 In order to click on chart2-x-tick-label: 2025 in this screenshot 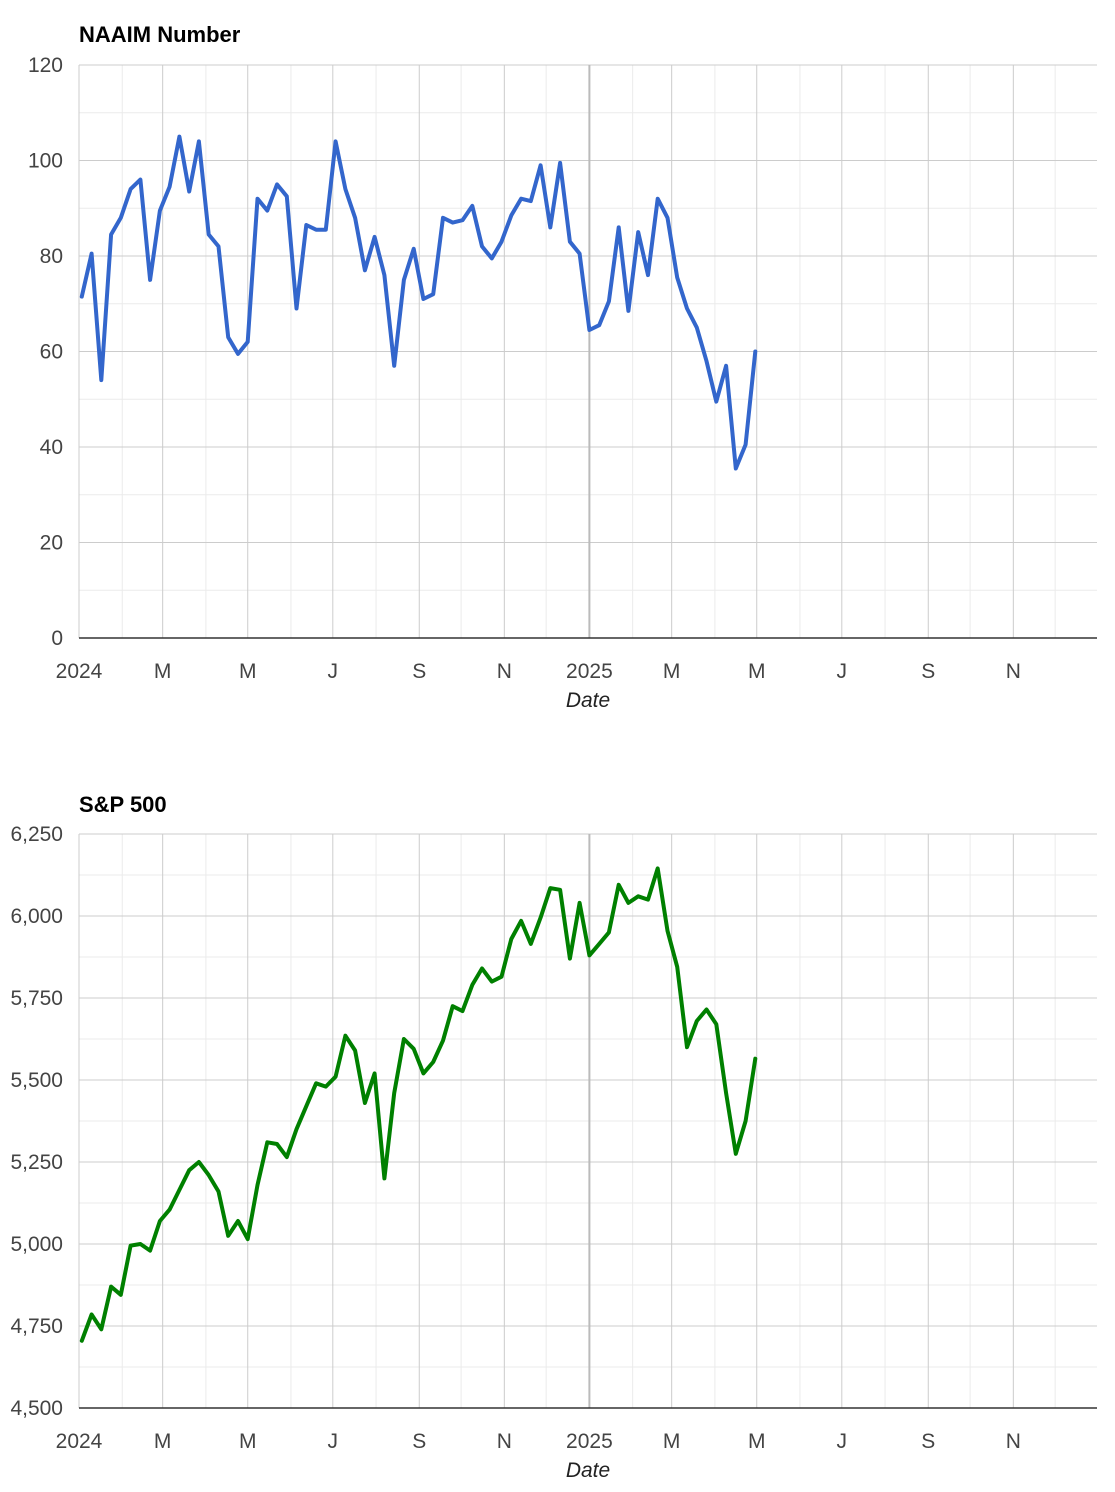, I will do `click(589, 1441)`.